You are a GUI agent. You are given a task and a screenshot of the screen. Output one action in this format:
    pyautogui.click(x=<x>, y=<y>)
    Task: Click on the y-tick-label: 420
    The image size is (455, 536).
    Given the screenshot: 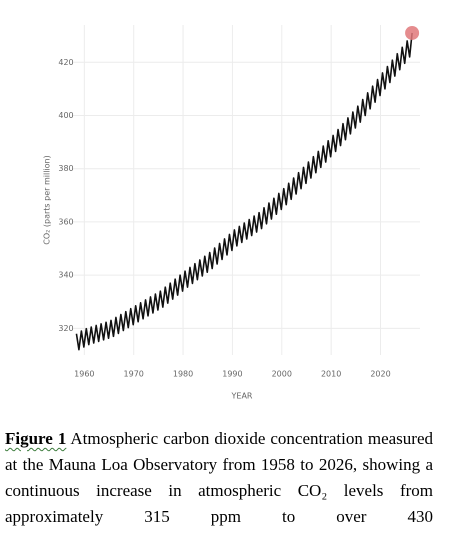 What is the action you would take?
    pyautogui.click(x=65, y=62)
    